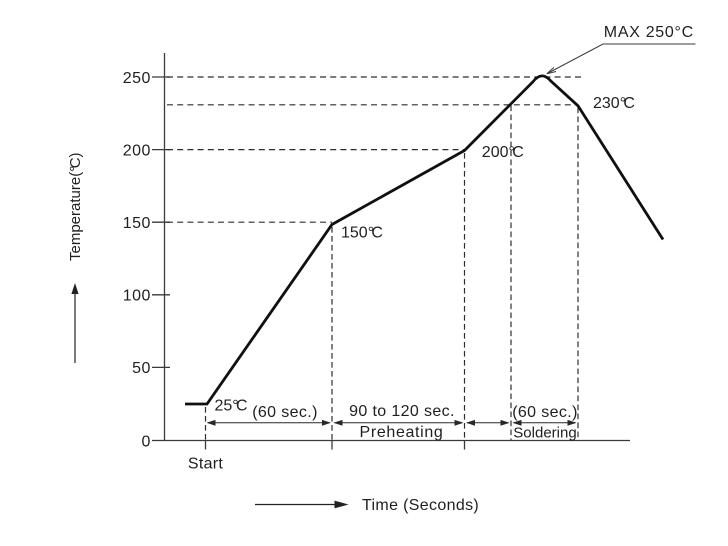  What do you see at coordinates (614, 103) in the screenshot?
I see `svg-text: 230°C` at bounding box center [614, 103].